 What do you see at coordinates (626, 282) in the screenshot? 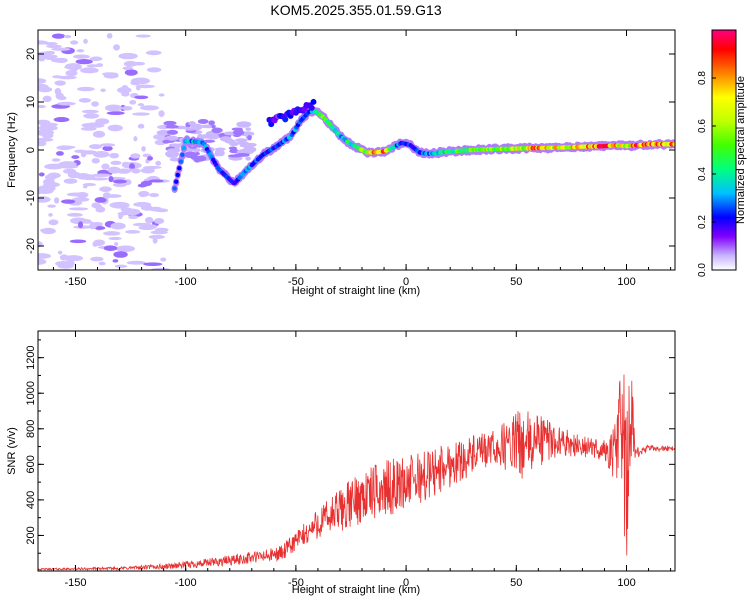
I see `spectrogram-x-tick-label: 100` at bounding box center [626, 282].